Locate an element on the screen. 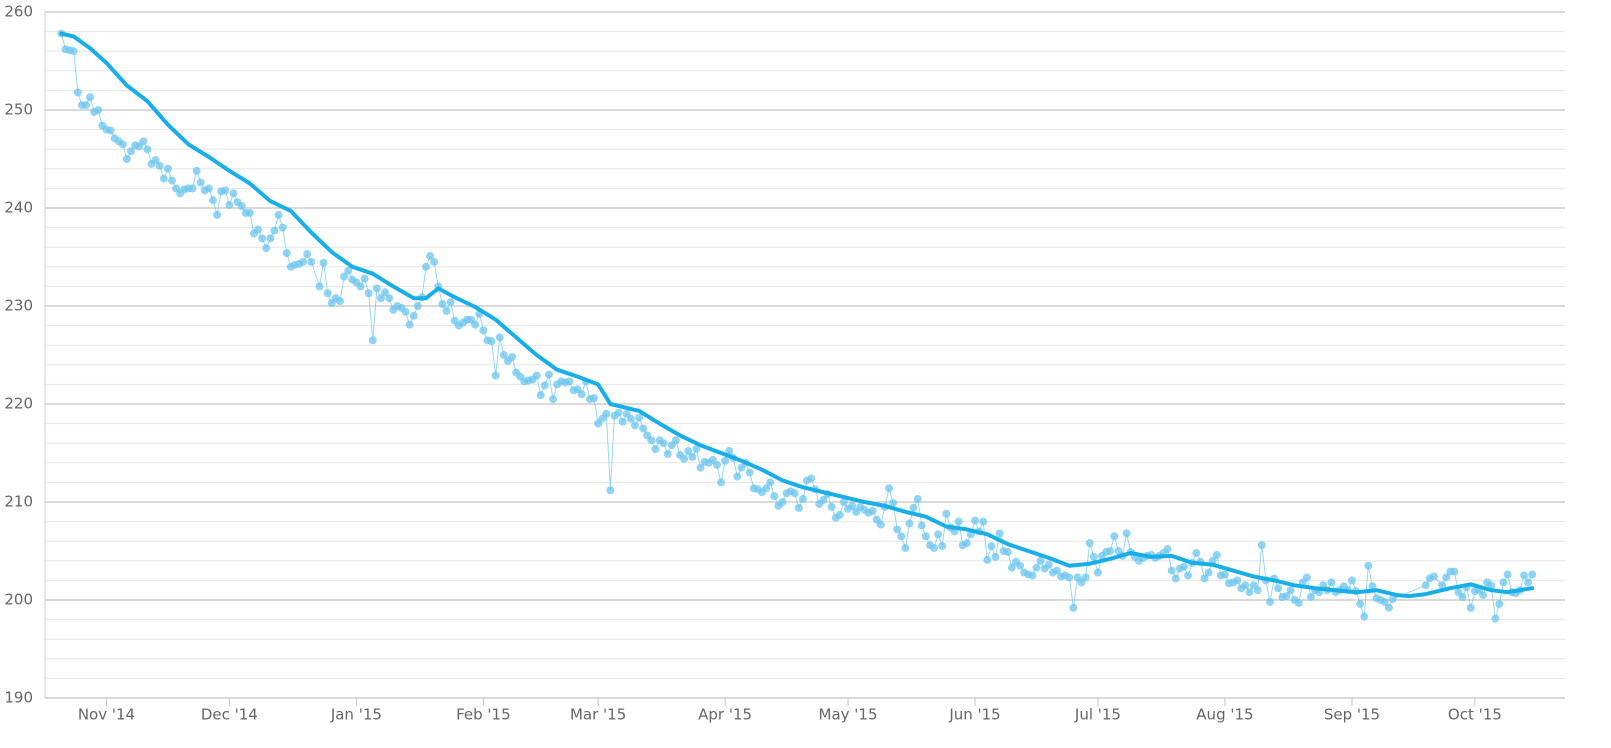  x-tick-label: Aug '15 is located at coordinates (1224, 715).